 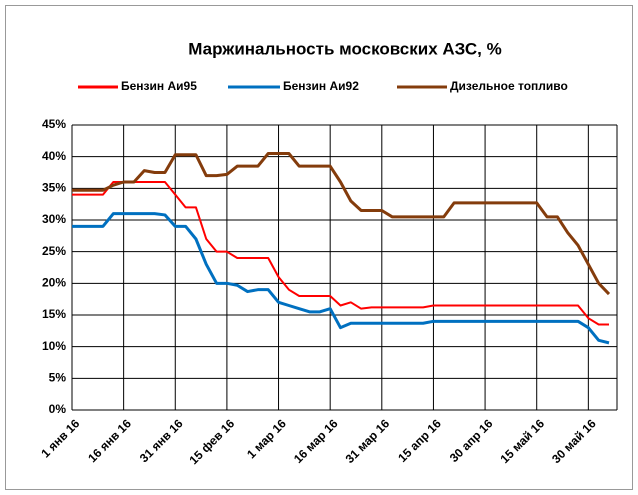 What do you see at coordinates (509, 86) in the screenshot?
I see `legend-label: Дизельное топливо` at bounding box center [509, 86].